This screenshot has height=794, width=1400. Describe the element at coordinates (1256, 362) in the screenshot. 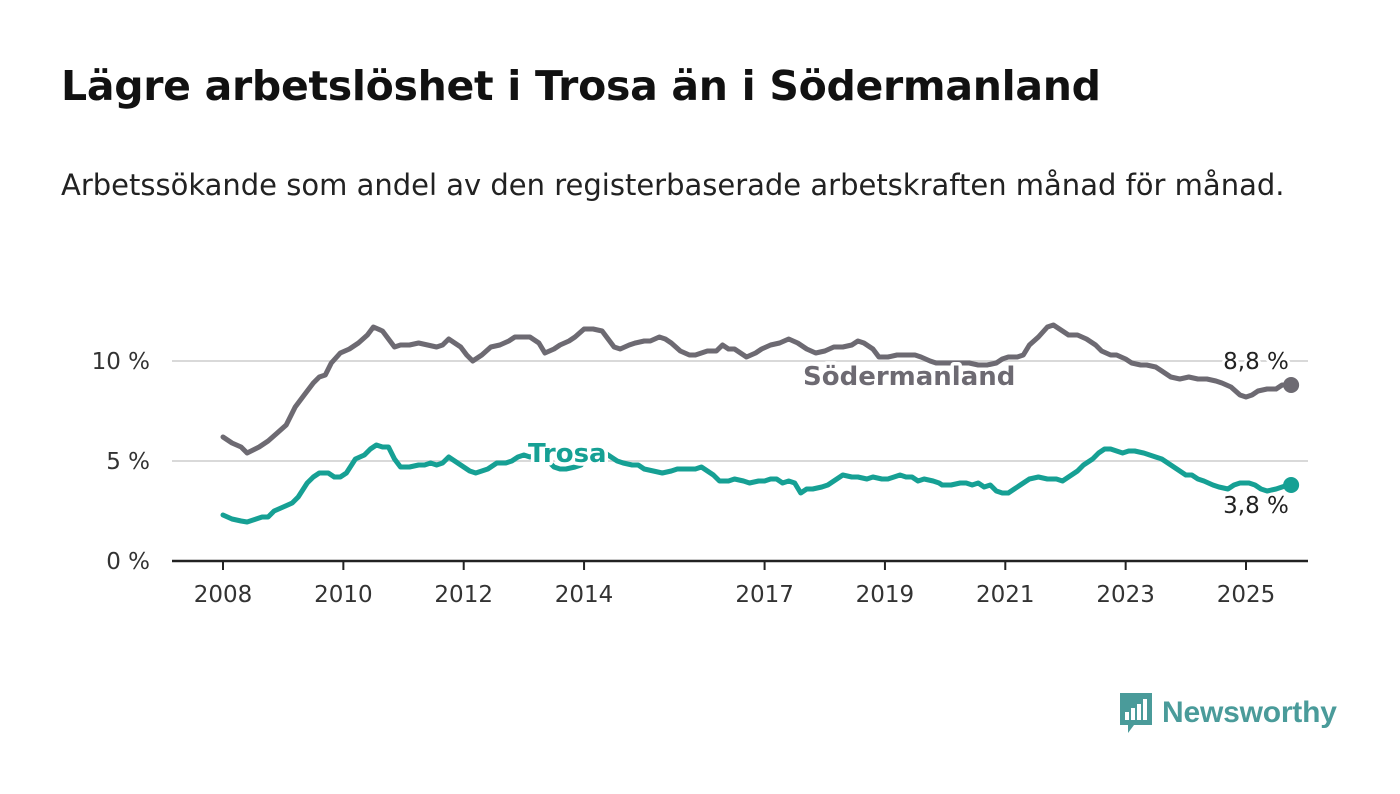

I see `series-end-label-0: 8,8 %` at that location.